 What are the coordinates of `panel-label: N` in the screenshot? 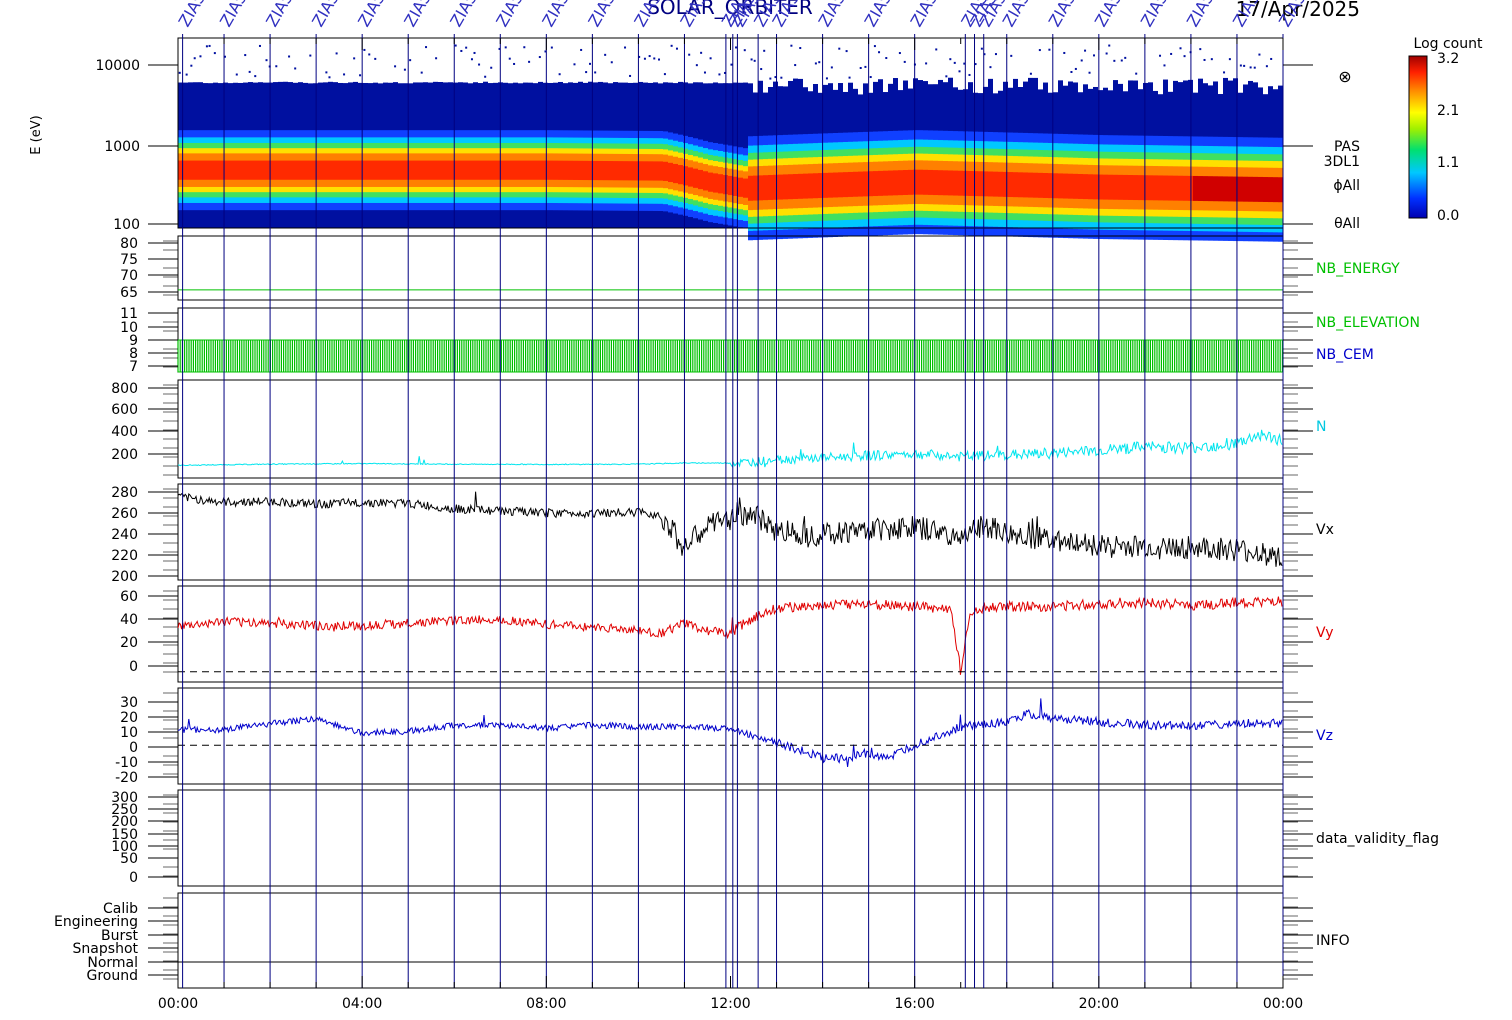 It's located at (1321, 427).